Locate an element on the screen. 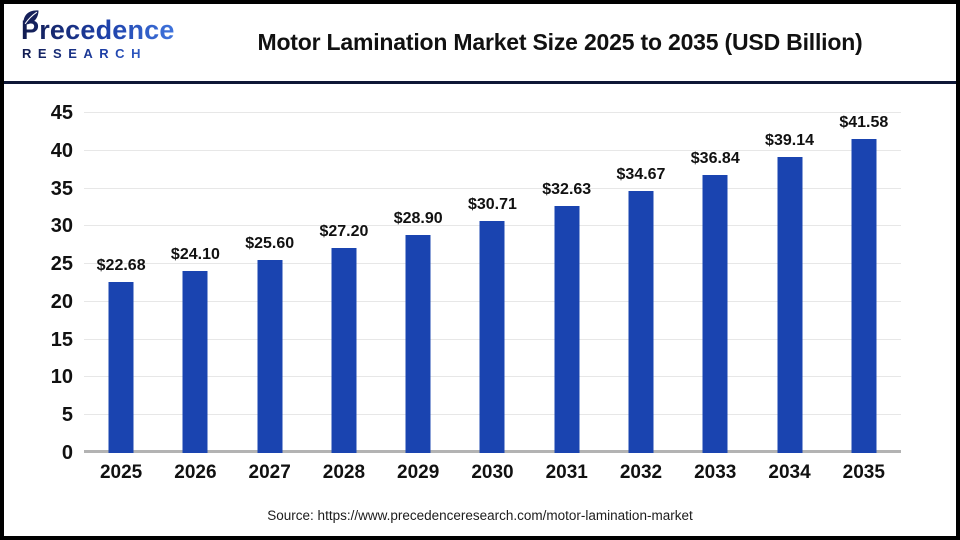 The width and height of the screenshot is (960, 540). bar-2034 is located at coordinates (790, 305).